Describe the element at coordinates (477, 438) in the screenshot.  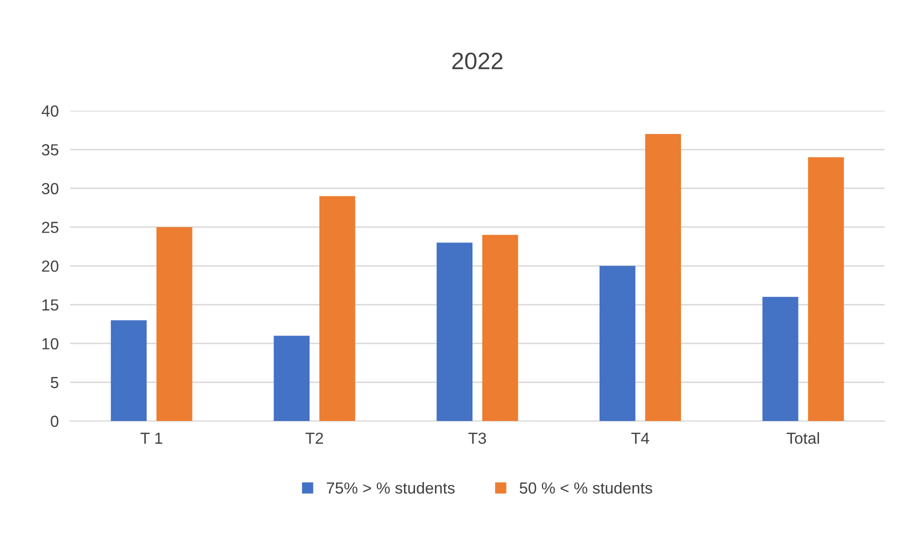
I see `x-tick-label: T3` at that location.